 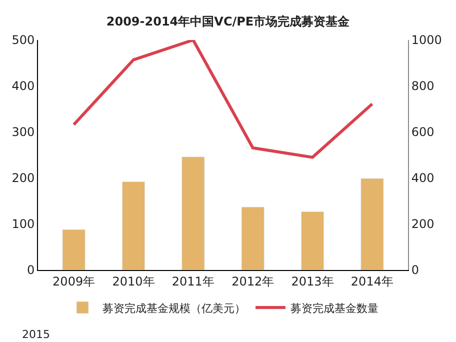 I want to click on y2-tick-label: 1000, so click(x=426, y=40).